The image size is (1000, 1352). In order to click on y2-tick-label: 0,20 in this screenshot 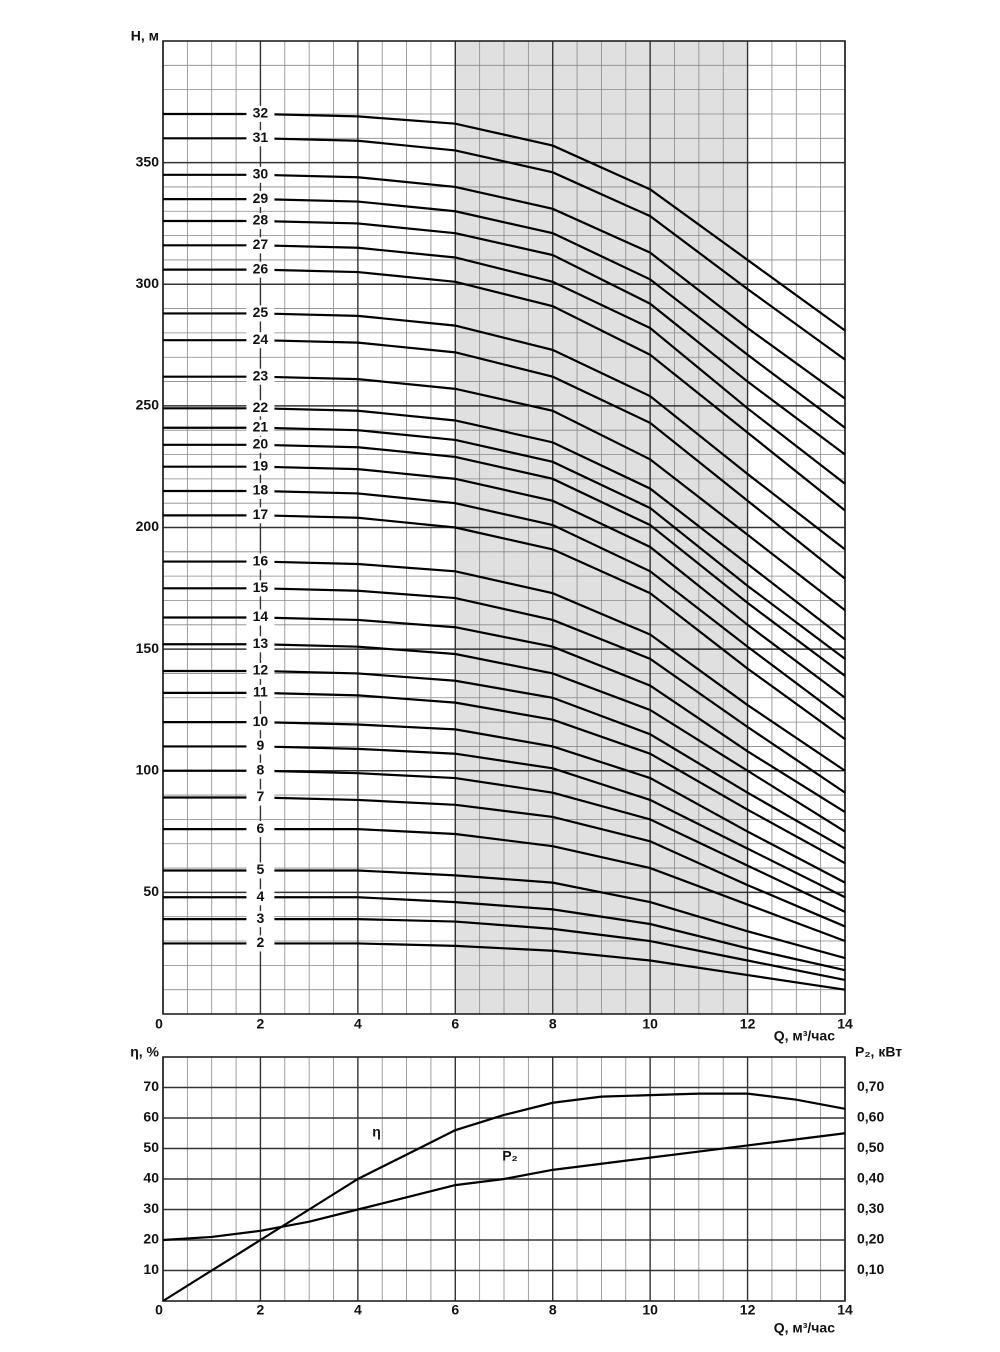, I will do `click(870, 1239)`.